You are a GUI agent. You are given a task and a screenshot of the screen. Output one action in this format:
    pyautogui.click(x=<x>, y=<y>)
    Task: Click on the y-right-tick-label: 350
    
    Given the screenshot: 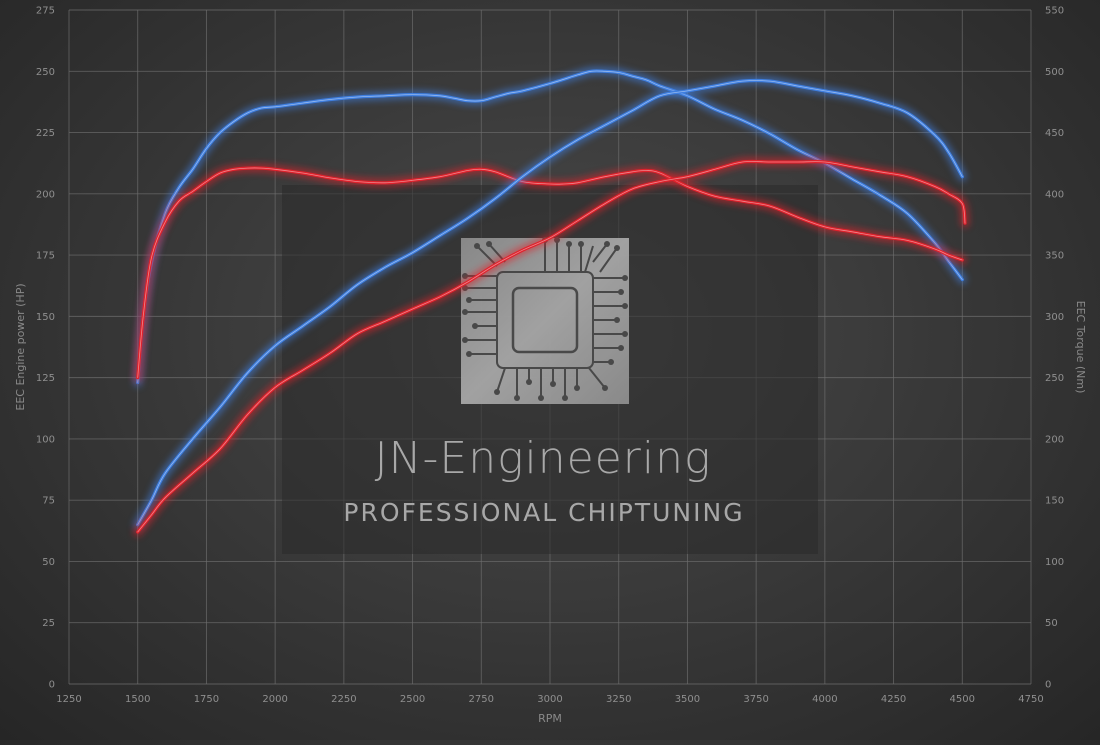 What is the action you would take?
    pyautogui.click(x=1054, y=256)
    